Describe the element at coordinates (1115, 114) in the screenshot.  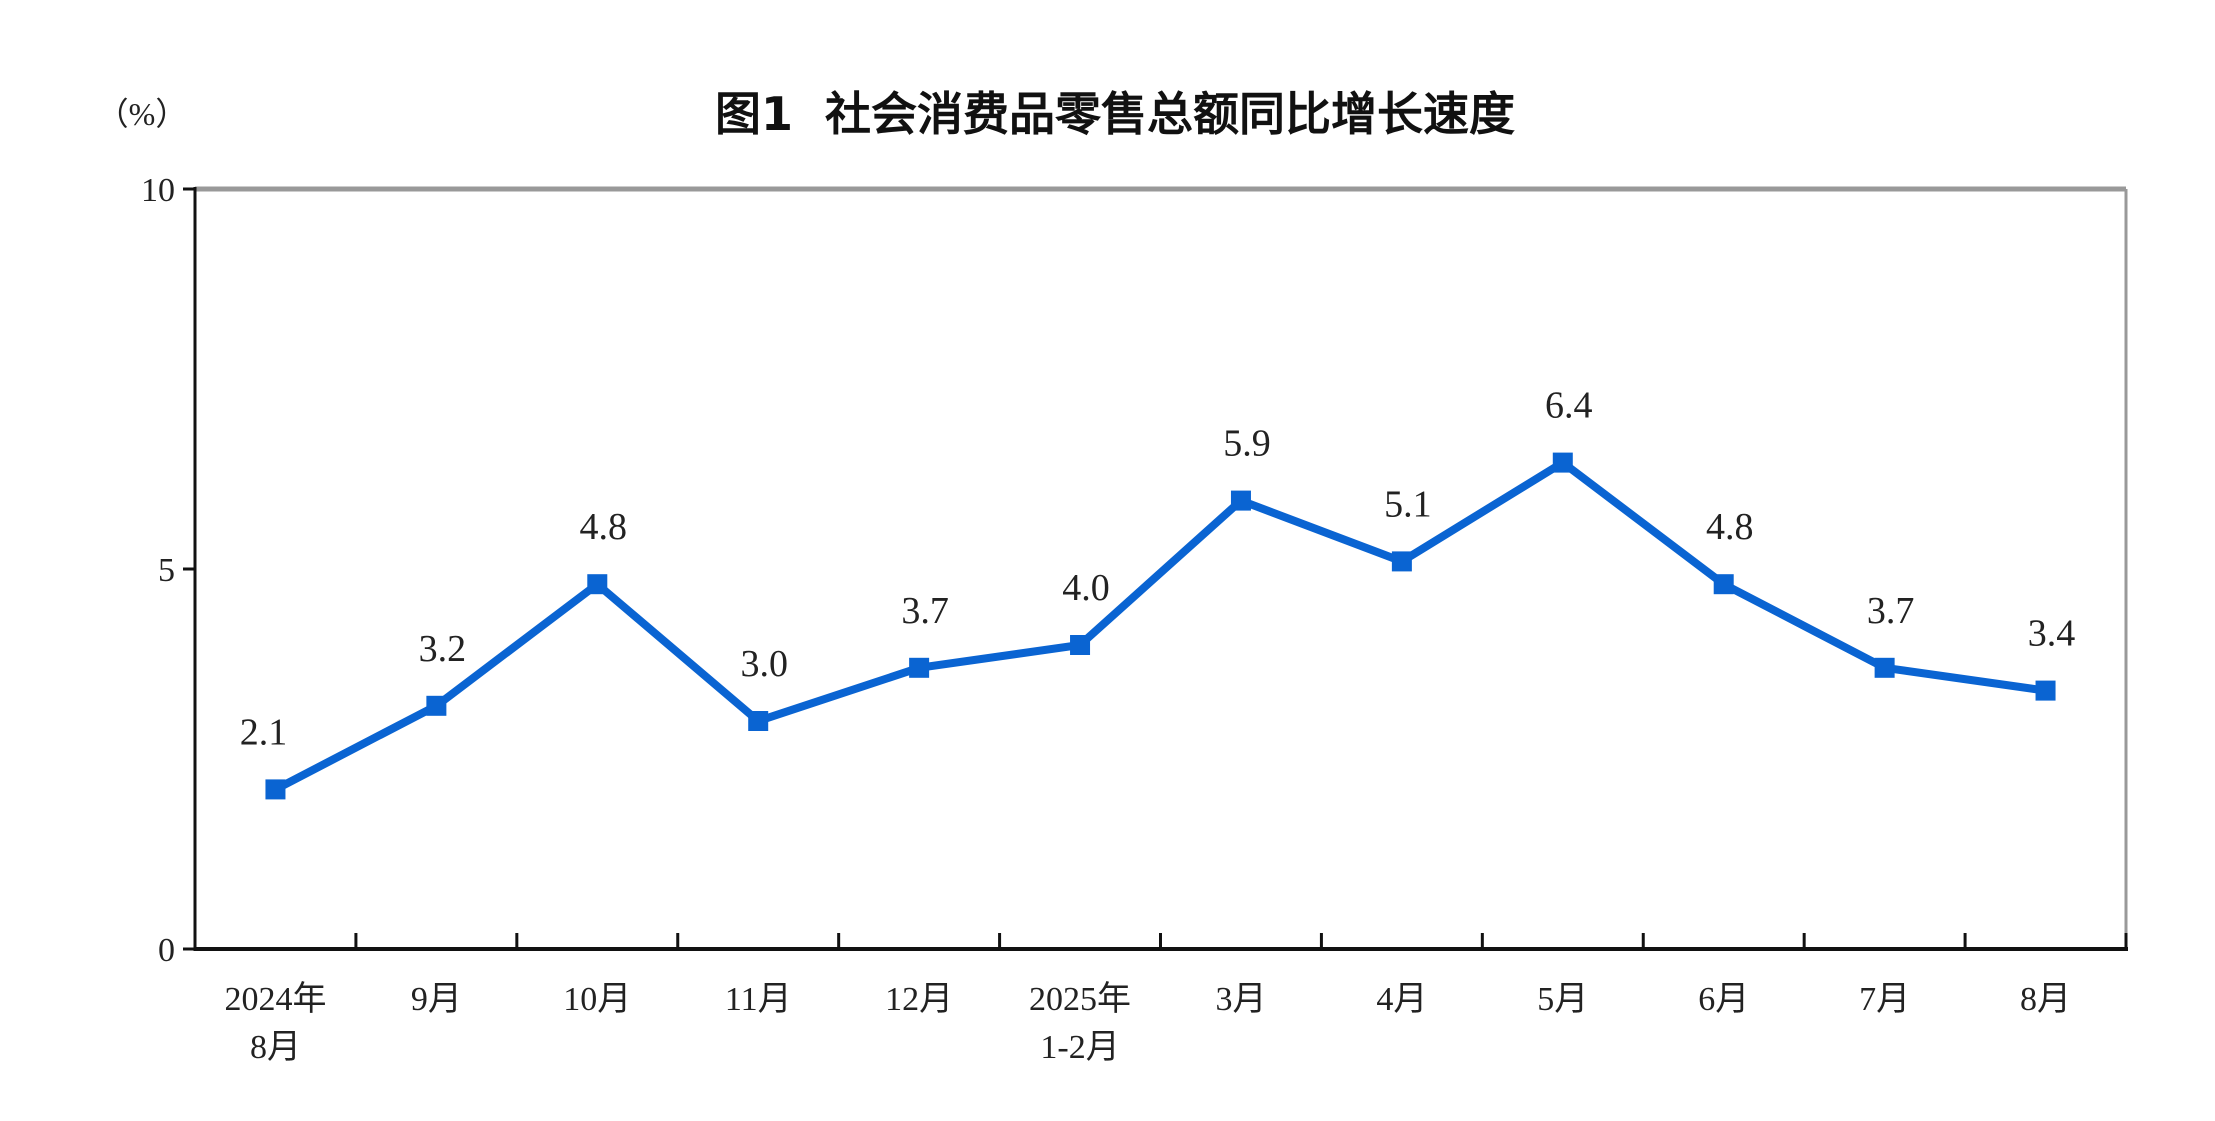
I see `chart-title: 图1 社会消费品零售总额同比增长速度` at that location.